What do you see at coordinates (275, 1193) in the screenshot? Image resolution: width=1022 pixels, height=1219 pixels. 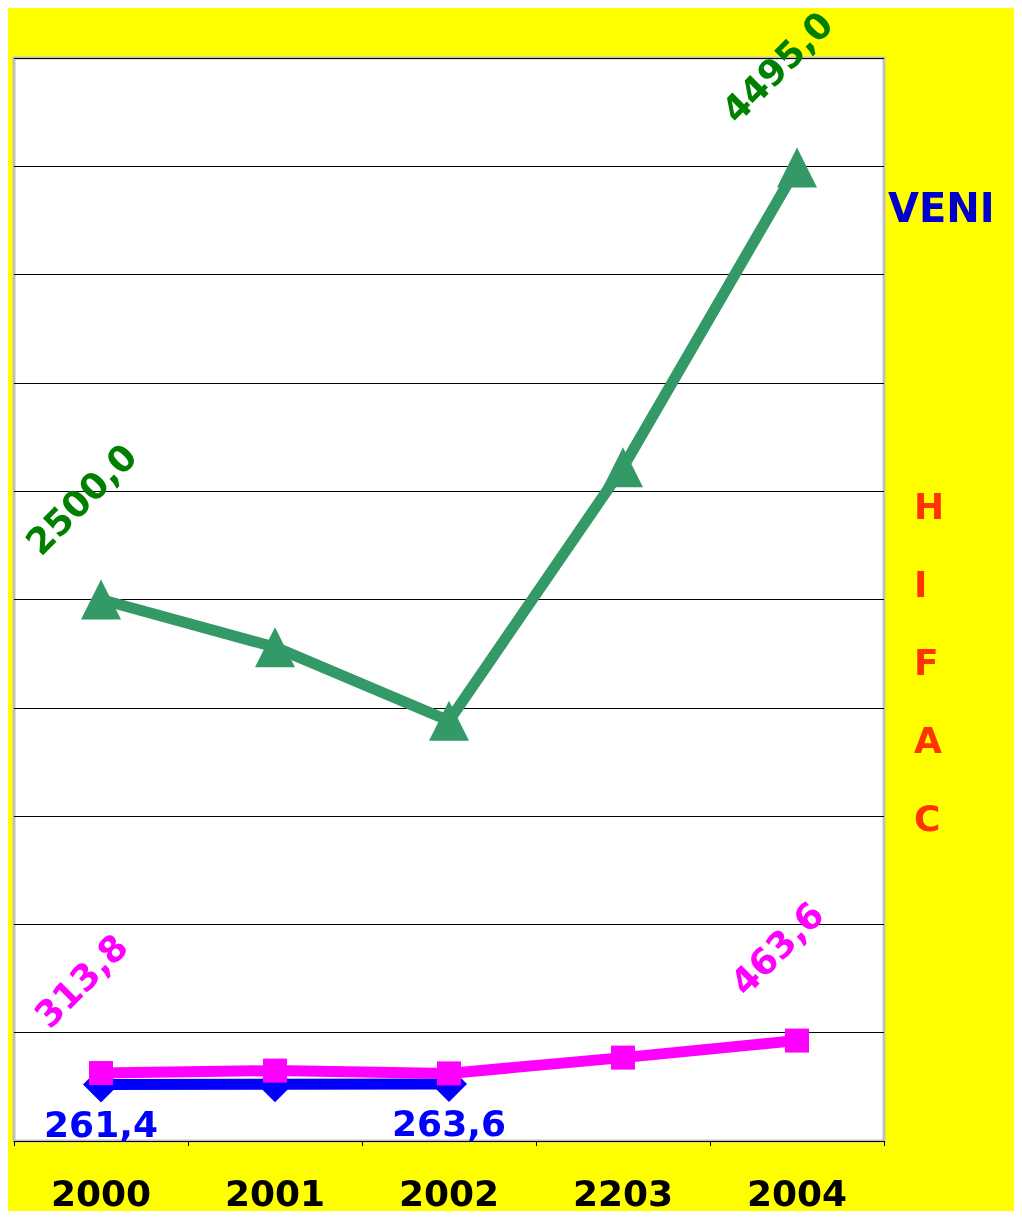 I see `x-tick-label: 2001` at bounding box center [275, 1193].